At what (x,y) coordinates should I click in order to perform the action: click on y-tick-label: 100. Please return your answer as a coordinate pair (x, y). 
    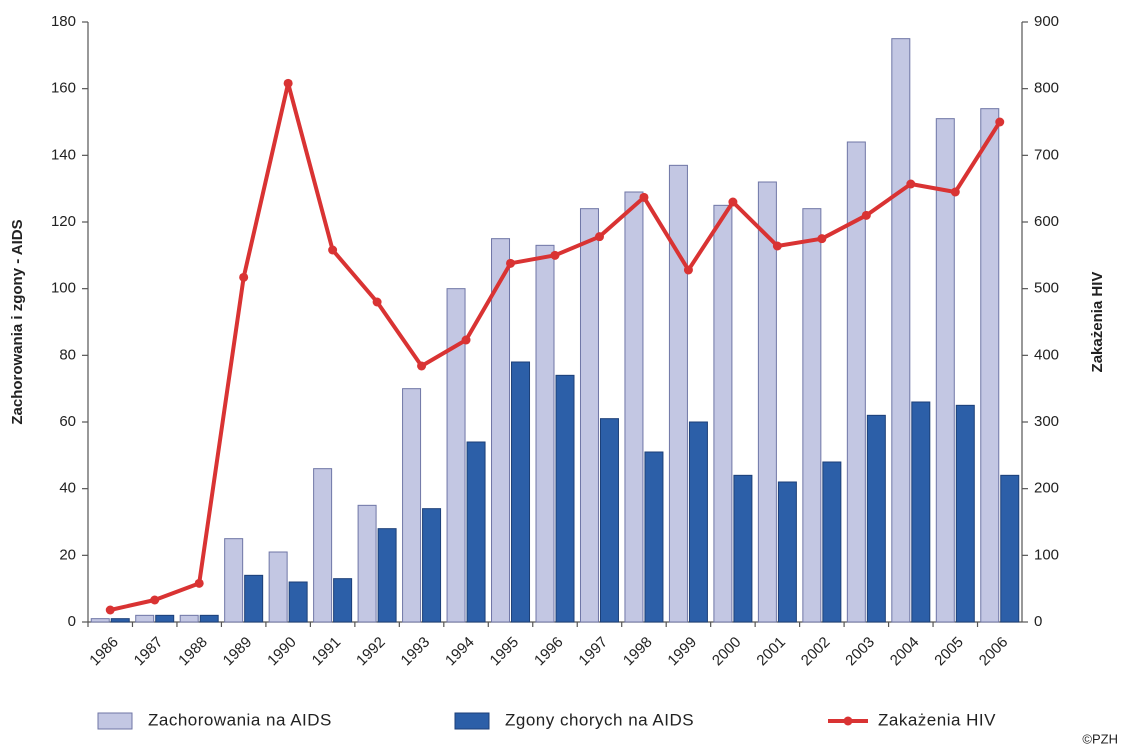
    Looking at the image, I should click on (63, 288).